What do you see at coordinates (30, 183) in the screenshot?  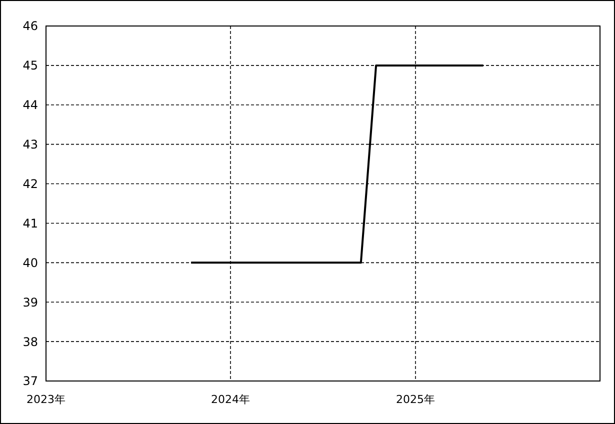 I see `y-tick-label: 42` at bounding box center [30, 183].